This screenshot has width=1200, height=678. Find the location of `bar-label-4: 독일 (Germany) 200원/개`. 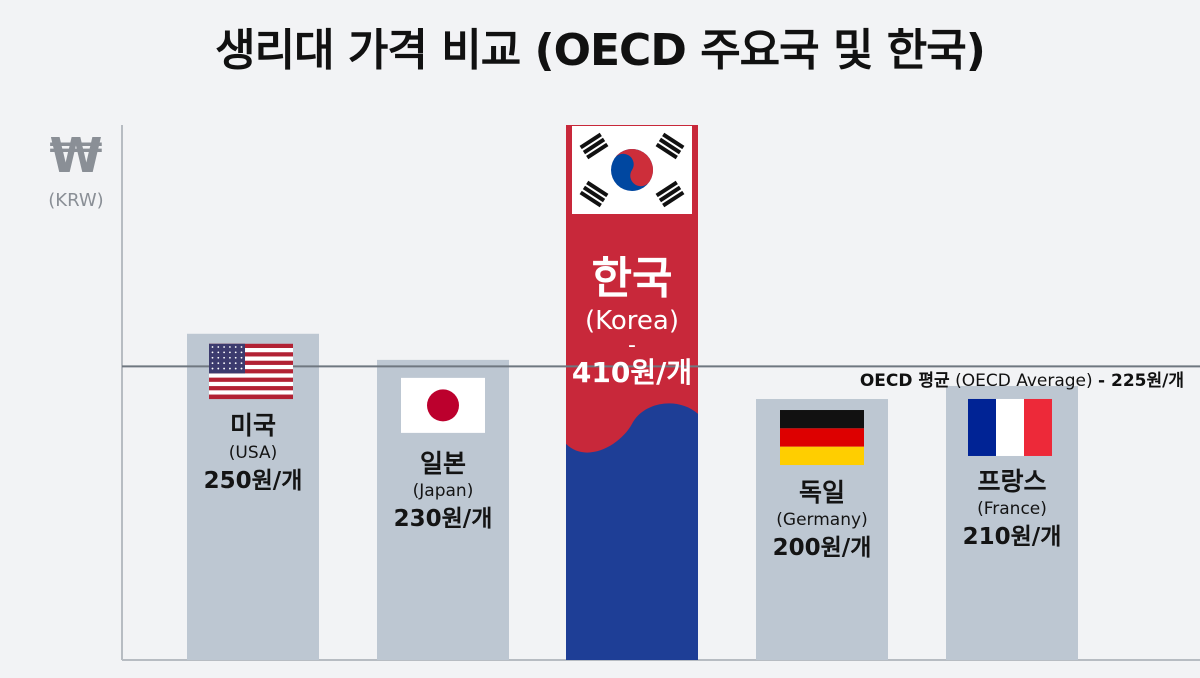

bar-label-4: 독일 (Germany) 200원/개 is located at coordinates (822, 521).